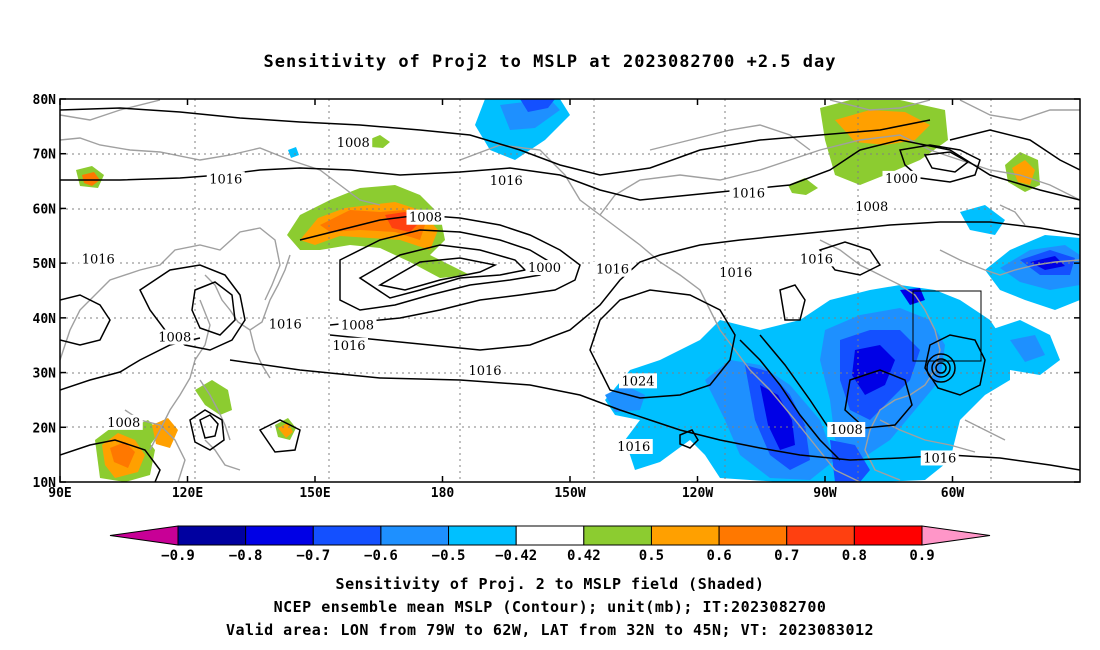  What do you see at coordinates (144, 535) in the screenshot?
I see `colorbar-low-arrow` at bounding box center [144, 535].